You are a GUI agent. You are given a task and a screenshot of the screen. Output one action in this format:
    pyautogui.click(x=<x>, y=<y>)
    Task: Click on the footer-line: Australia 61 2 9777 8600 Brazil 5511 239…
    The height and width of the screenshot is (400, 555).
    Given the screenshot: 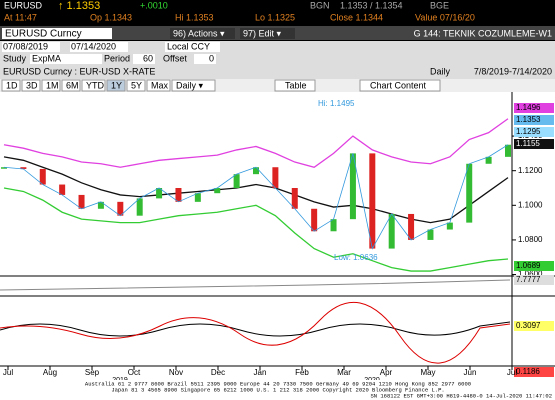 What is the action you would take?
    pyautogui.click(x=278, y=383)
    